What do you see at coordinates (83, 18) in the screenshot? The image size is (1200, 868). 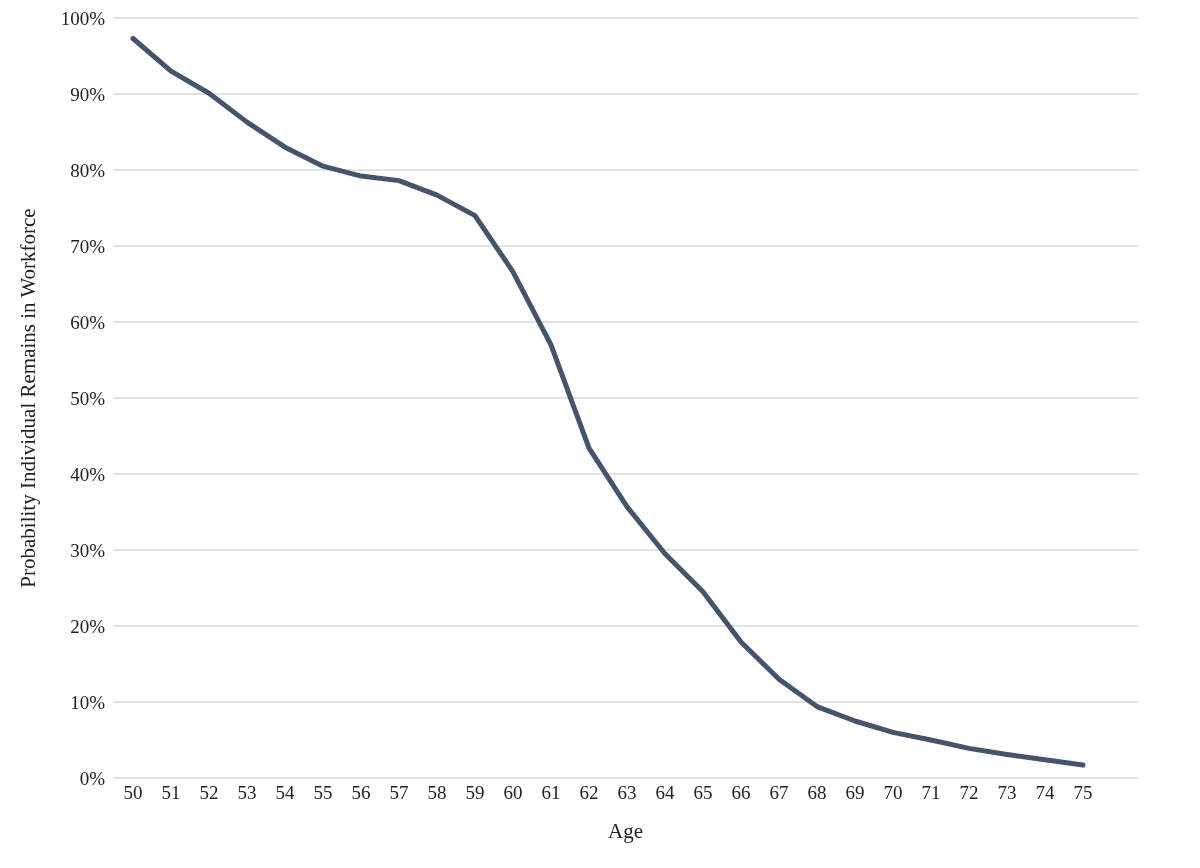 I see `y-tick-label: 100%` at bounding box center [83, 18].